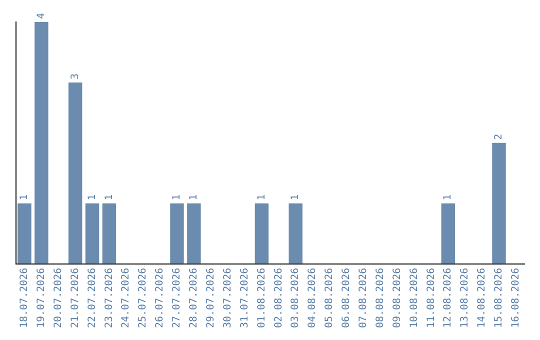 Image resolution: width=540 pixels, height=340 pixels. What do you see at coordinates (177, 298) in the screenshot?
I see `x-tick-label: 27.07.2026` at bounding box center [177, 298].